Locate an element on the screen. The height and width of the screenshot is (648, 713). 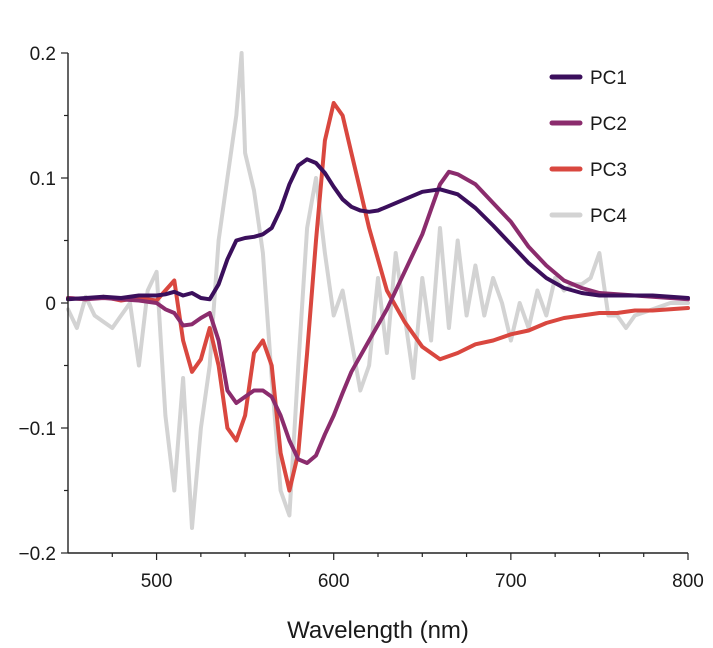
y-tick-label: −0.1 is located at coordinates (37, 429).